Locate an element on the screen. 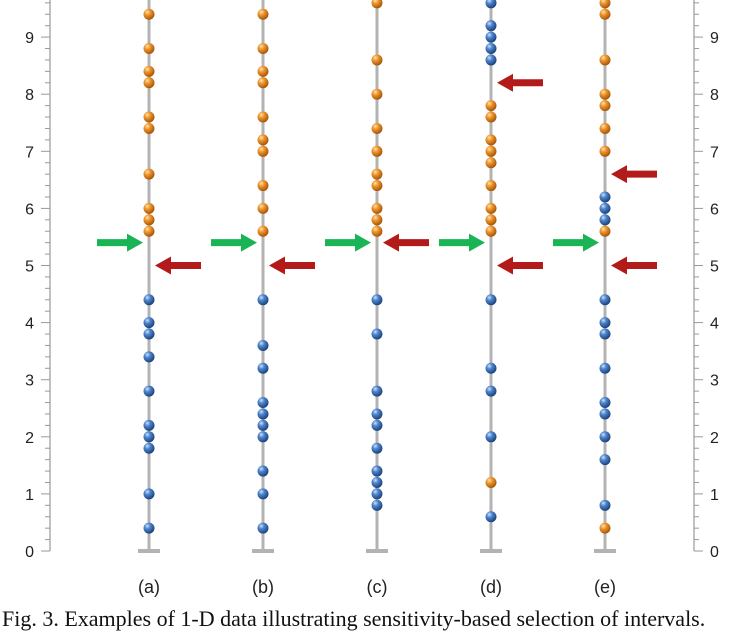  panel-label: (d) is located at coordinates (491, 587).